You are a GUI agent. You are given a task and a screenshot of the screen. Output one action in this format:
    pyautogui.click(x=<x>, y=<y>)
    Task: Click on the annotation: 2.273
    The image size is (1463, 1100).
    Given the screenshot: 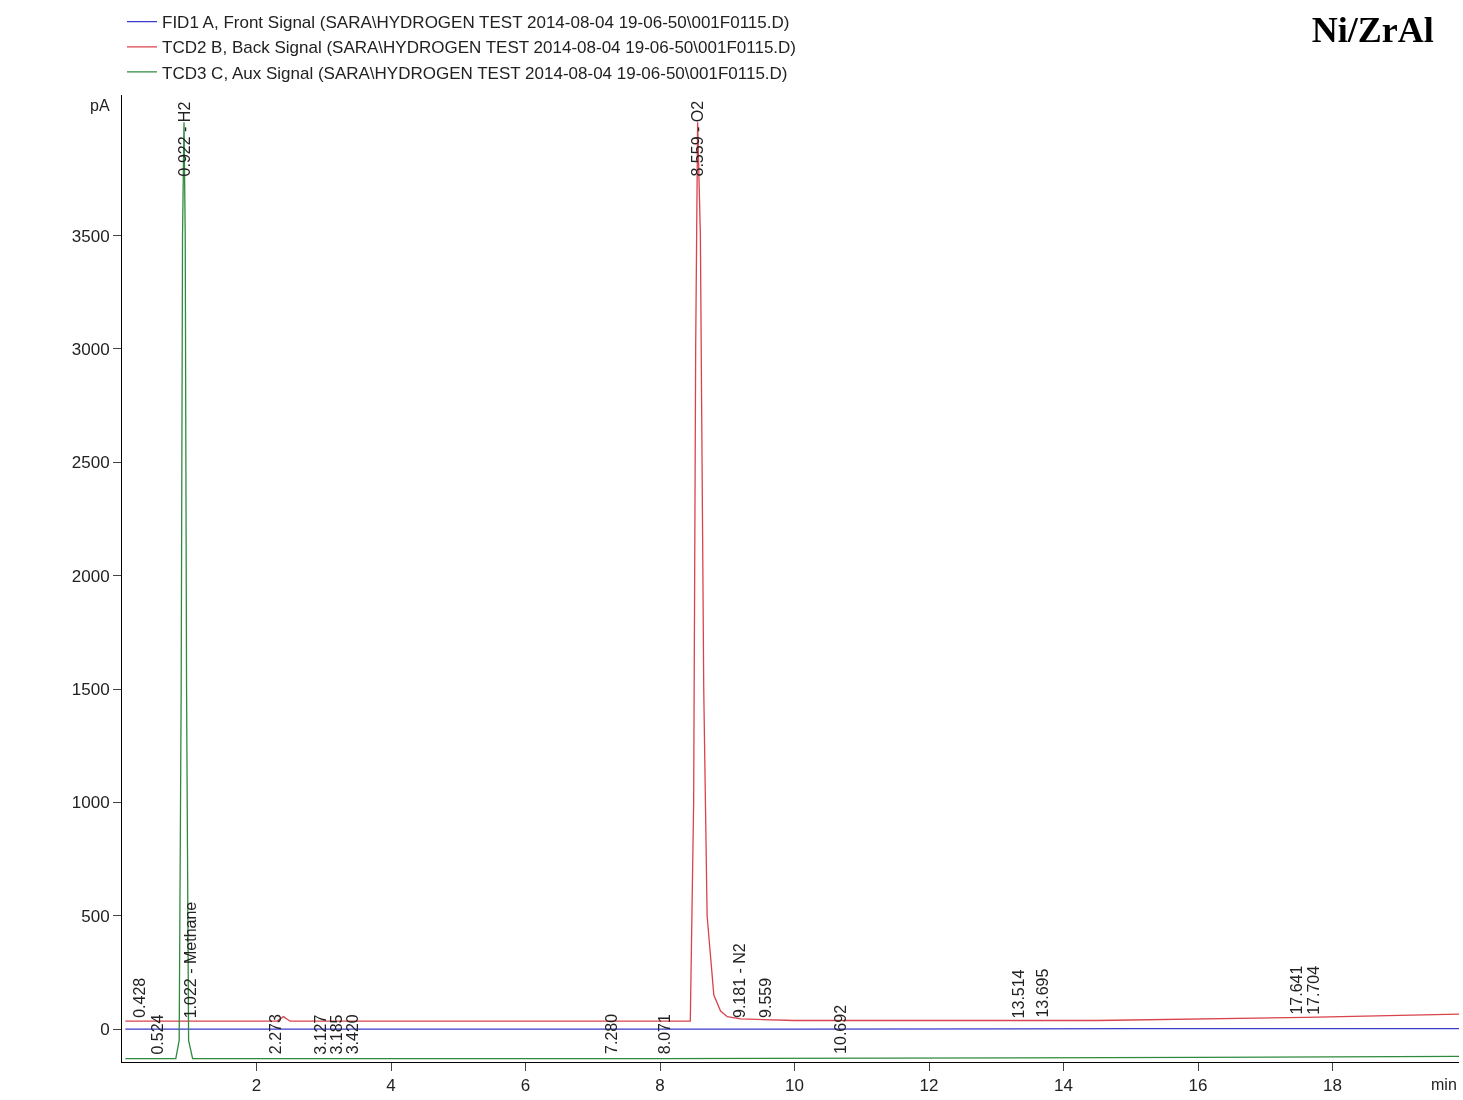 What is the action you would take?
    pyautogui.click(x=275, y=1034)
    